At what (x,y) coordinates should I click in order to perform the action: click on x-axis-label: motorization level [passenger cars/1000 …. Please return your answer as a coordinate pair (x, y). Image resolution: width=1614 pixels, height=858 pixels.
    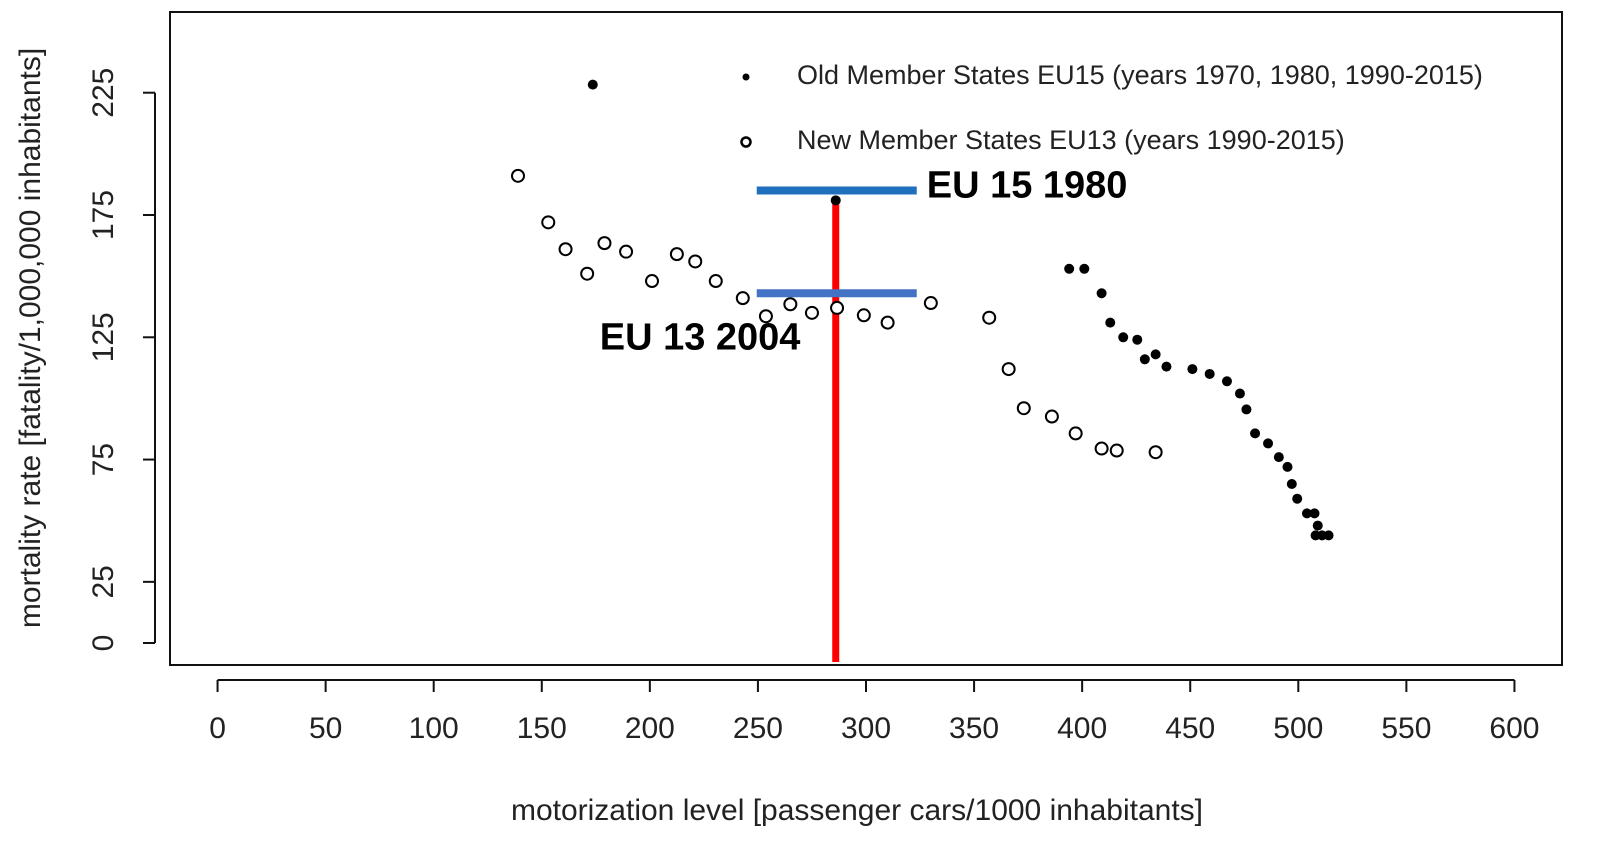
    Looking at the image, I should click on (857, 810).